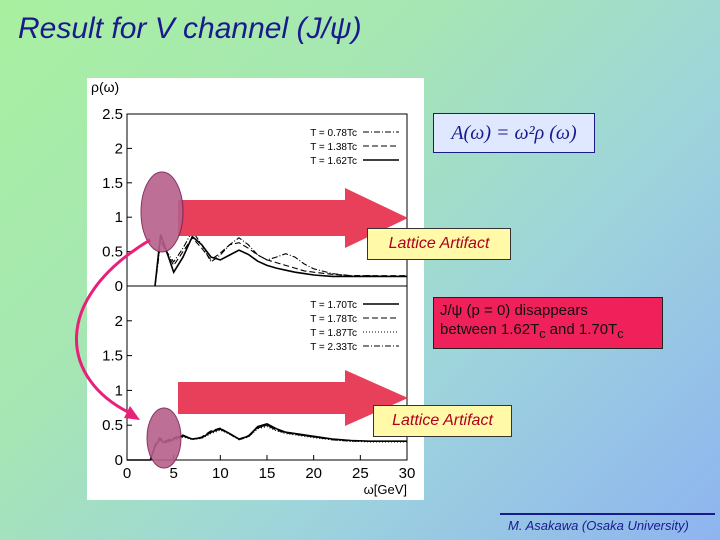  Describe the element at coordinates (333, 333) in the screenshot. I see `legend-entry: T = 1.87Tc` at that location.